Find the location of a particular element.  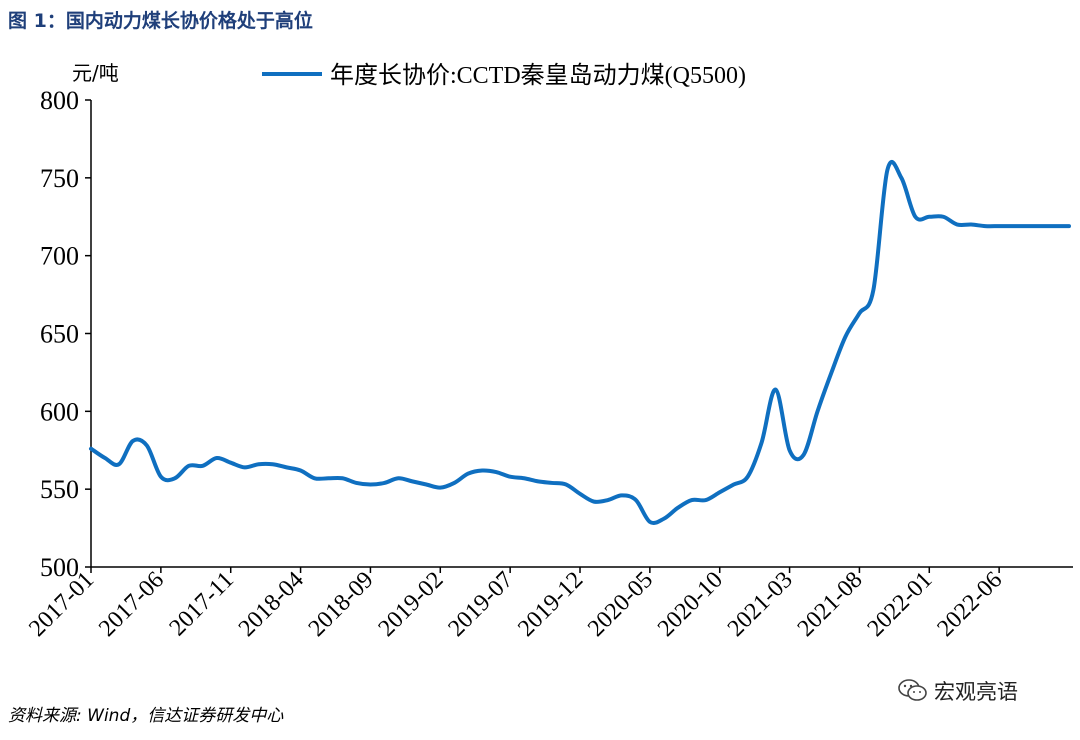

x-tick-label: 2018-04 is located at coordinates (271, 604).